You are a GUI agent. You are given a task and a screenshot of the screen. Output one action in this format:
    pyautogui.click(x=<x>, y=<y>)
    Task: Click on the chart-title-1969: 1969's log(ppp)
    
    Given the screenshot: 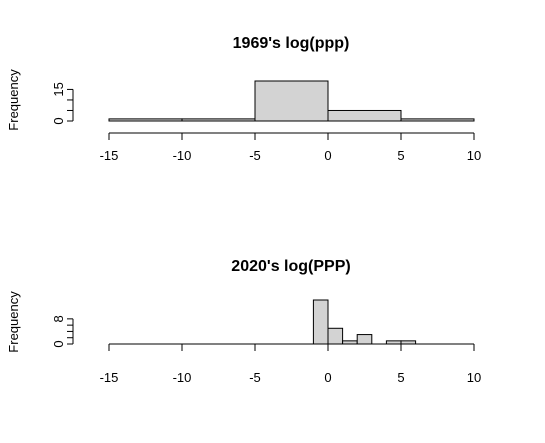 What is the action you would take?
    pyautogui.click(x=291, y=43)
    